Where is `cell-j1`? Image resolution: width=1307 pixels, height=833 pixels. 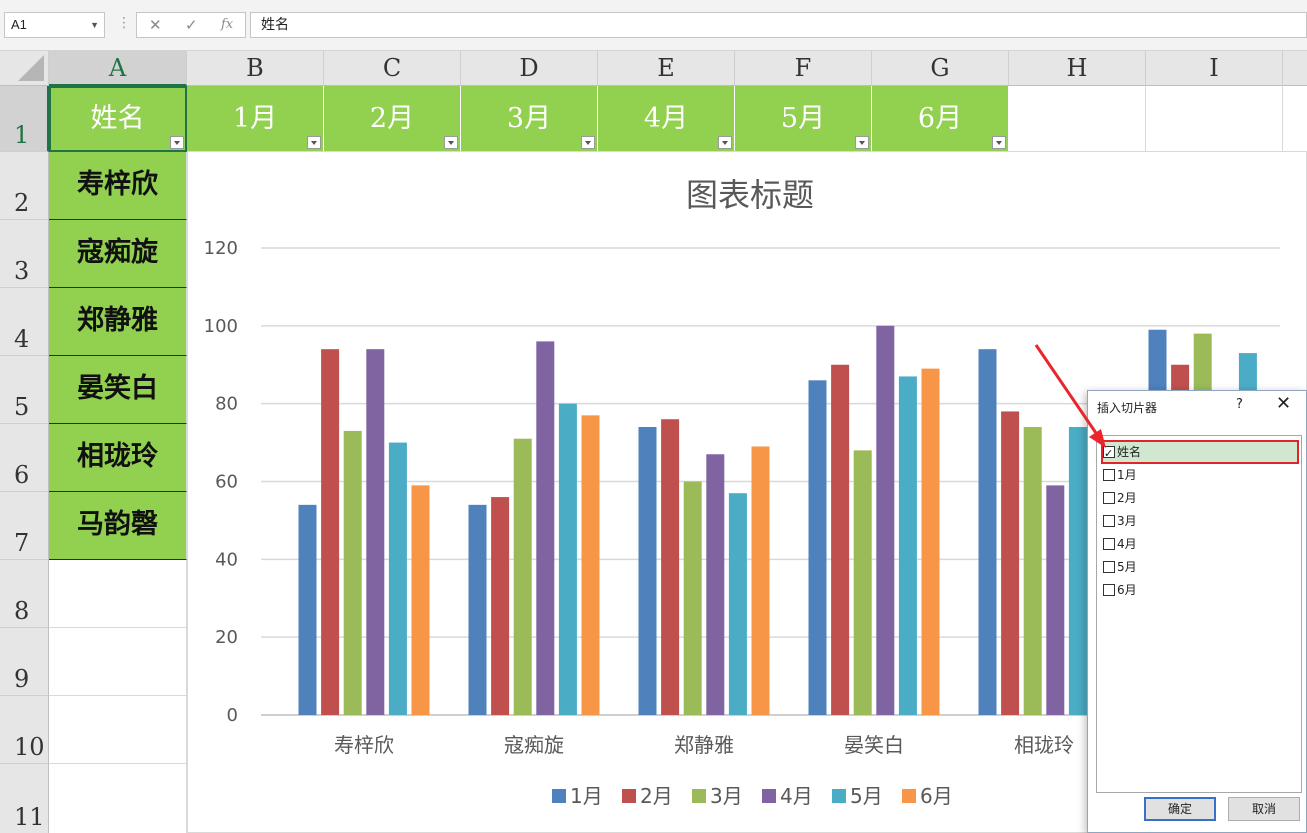
cell-j1 is located at coordinates (1295, 119).